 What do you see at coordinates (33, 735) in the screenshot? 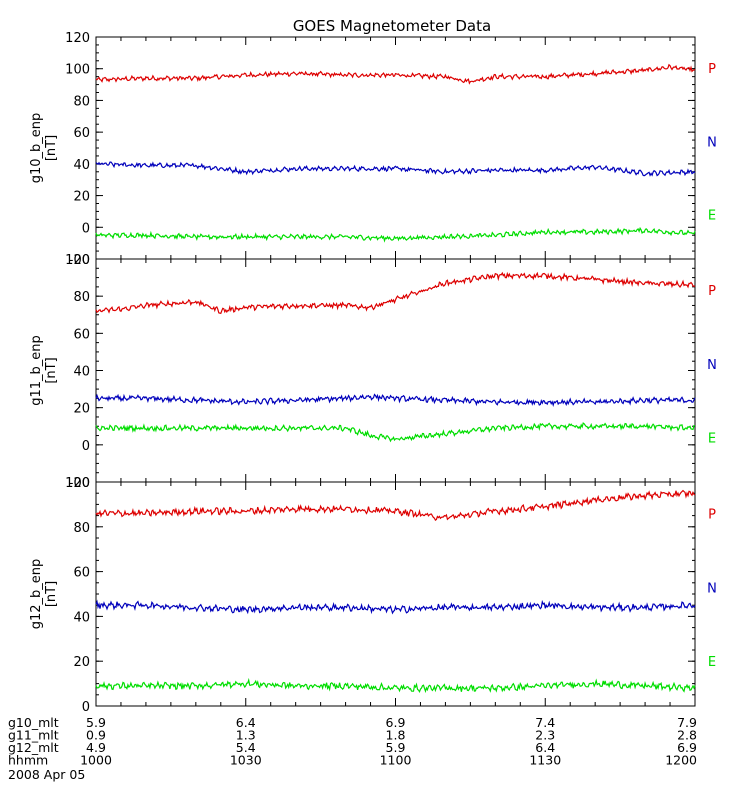
I see `x-row-label-g11_mlt: g11_mlt` at bounding box center [33, 735].